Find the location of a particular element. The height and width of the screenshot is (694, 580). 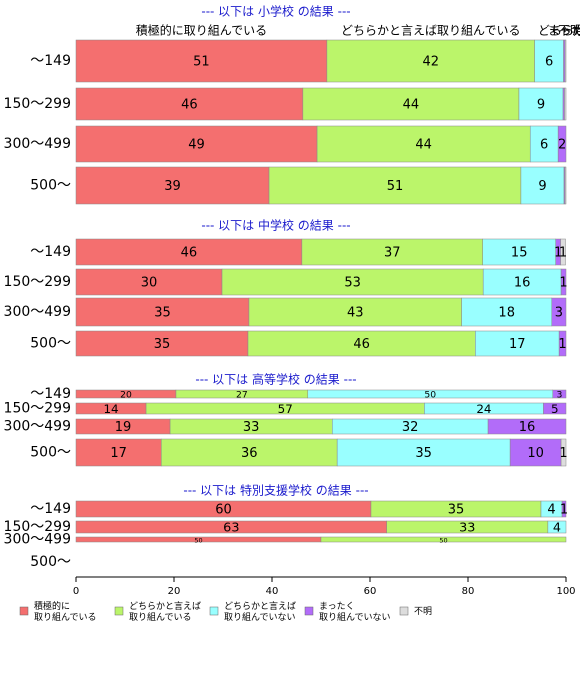

value-label: 30 is located at coordinates (149, 283).